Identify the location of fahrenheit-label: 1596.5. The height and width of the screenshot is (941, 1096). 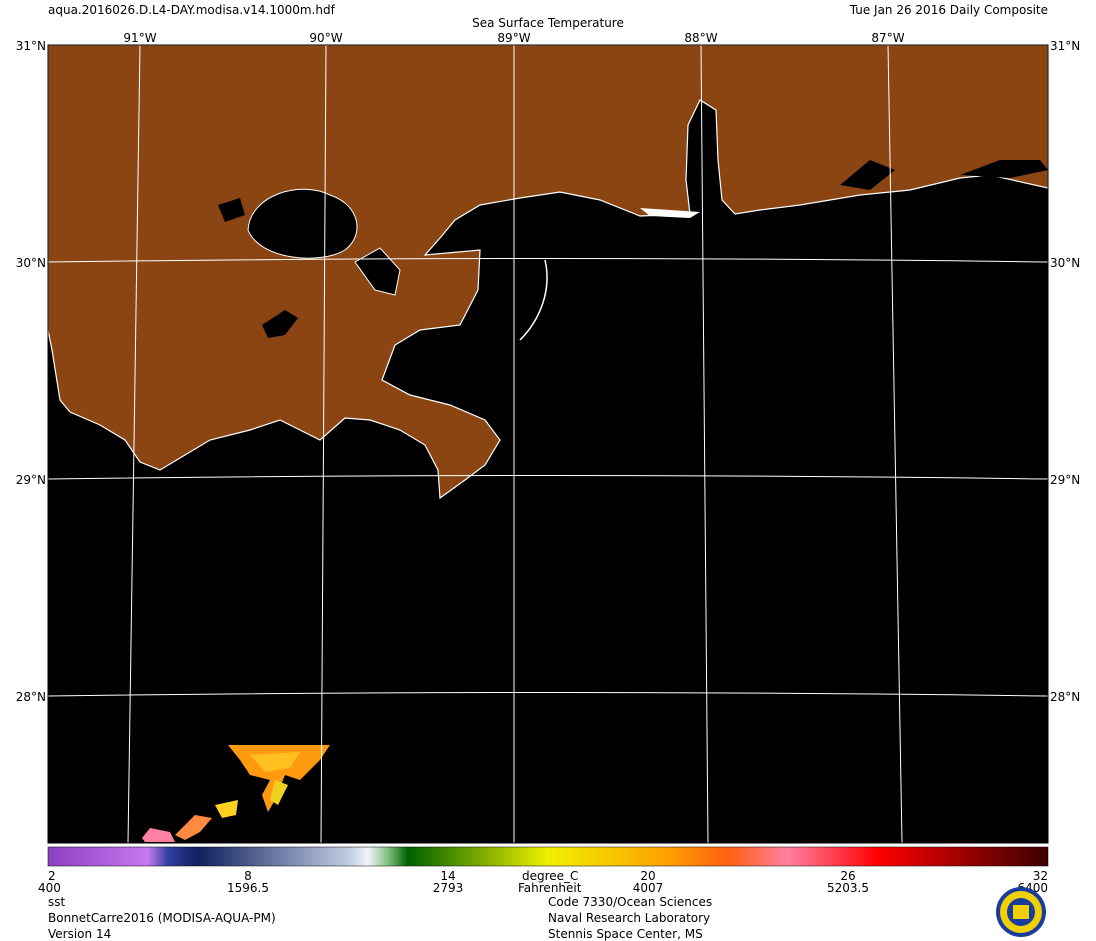
(248, 888).